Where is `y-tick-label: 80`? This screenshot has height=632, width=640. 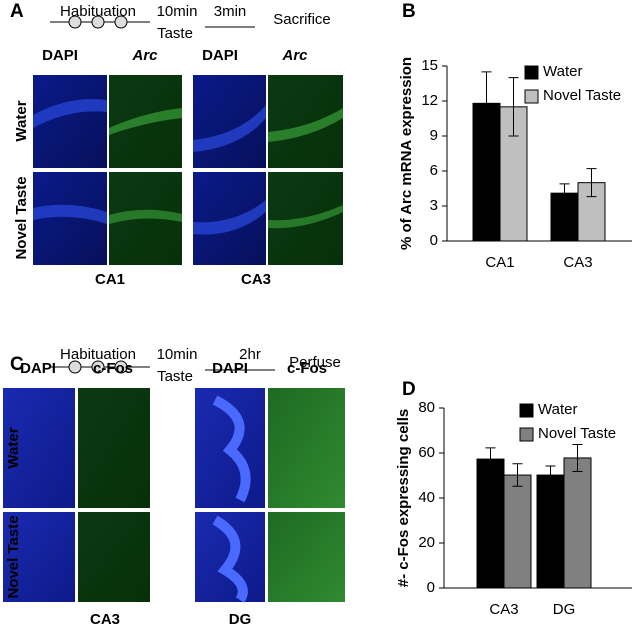
y-tick-label: 80 is located at coordinates (426, 407).